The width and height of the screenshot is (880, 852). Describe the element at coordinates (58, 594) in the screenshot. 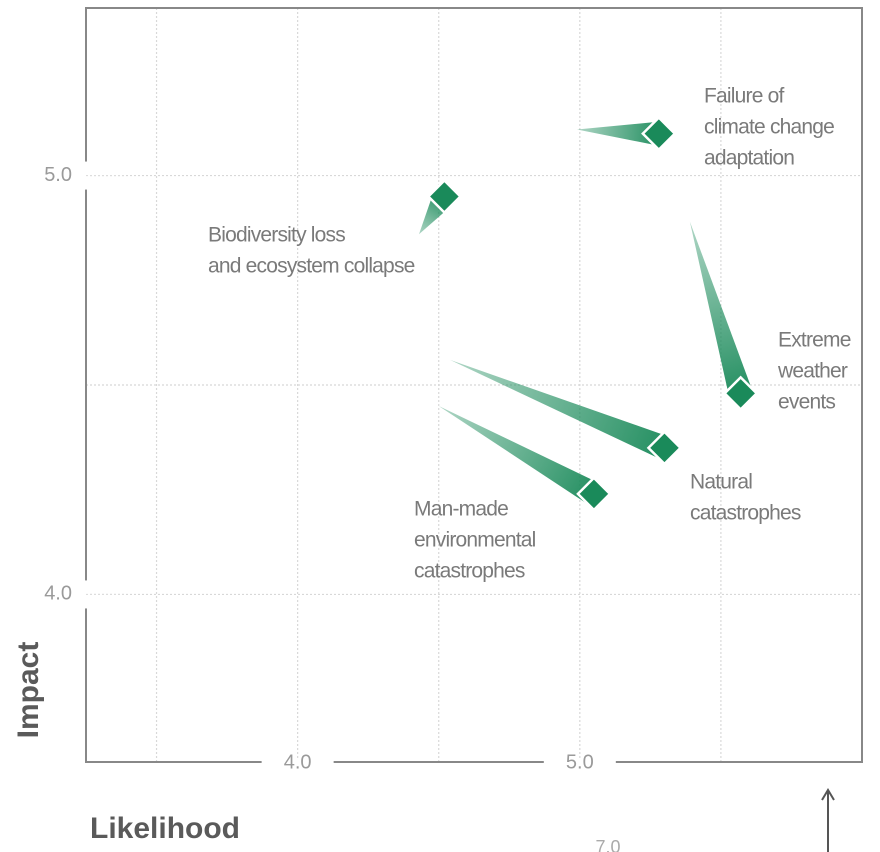

I see `y-tick-label: 4.0` at that location.